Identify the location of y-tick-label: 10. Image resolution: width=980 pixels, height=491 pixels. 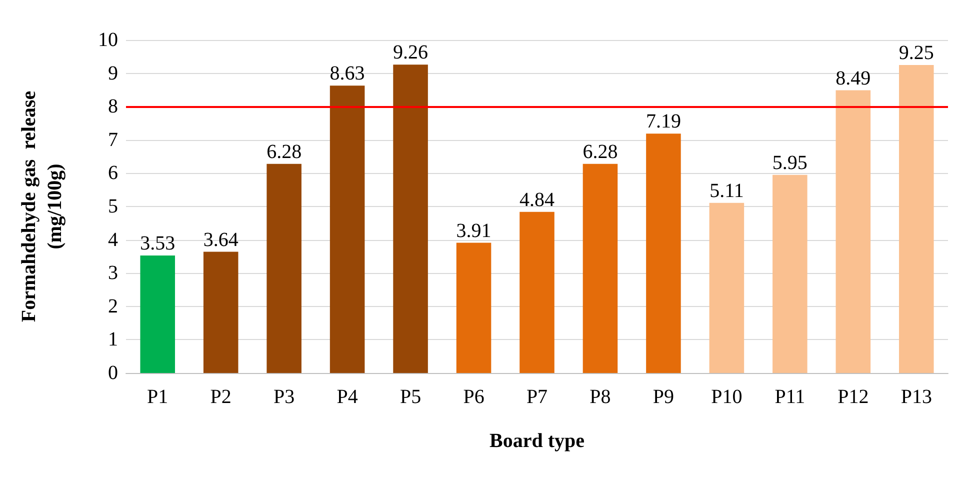
(108, 40).